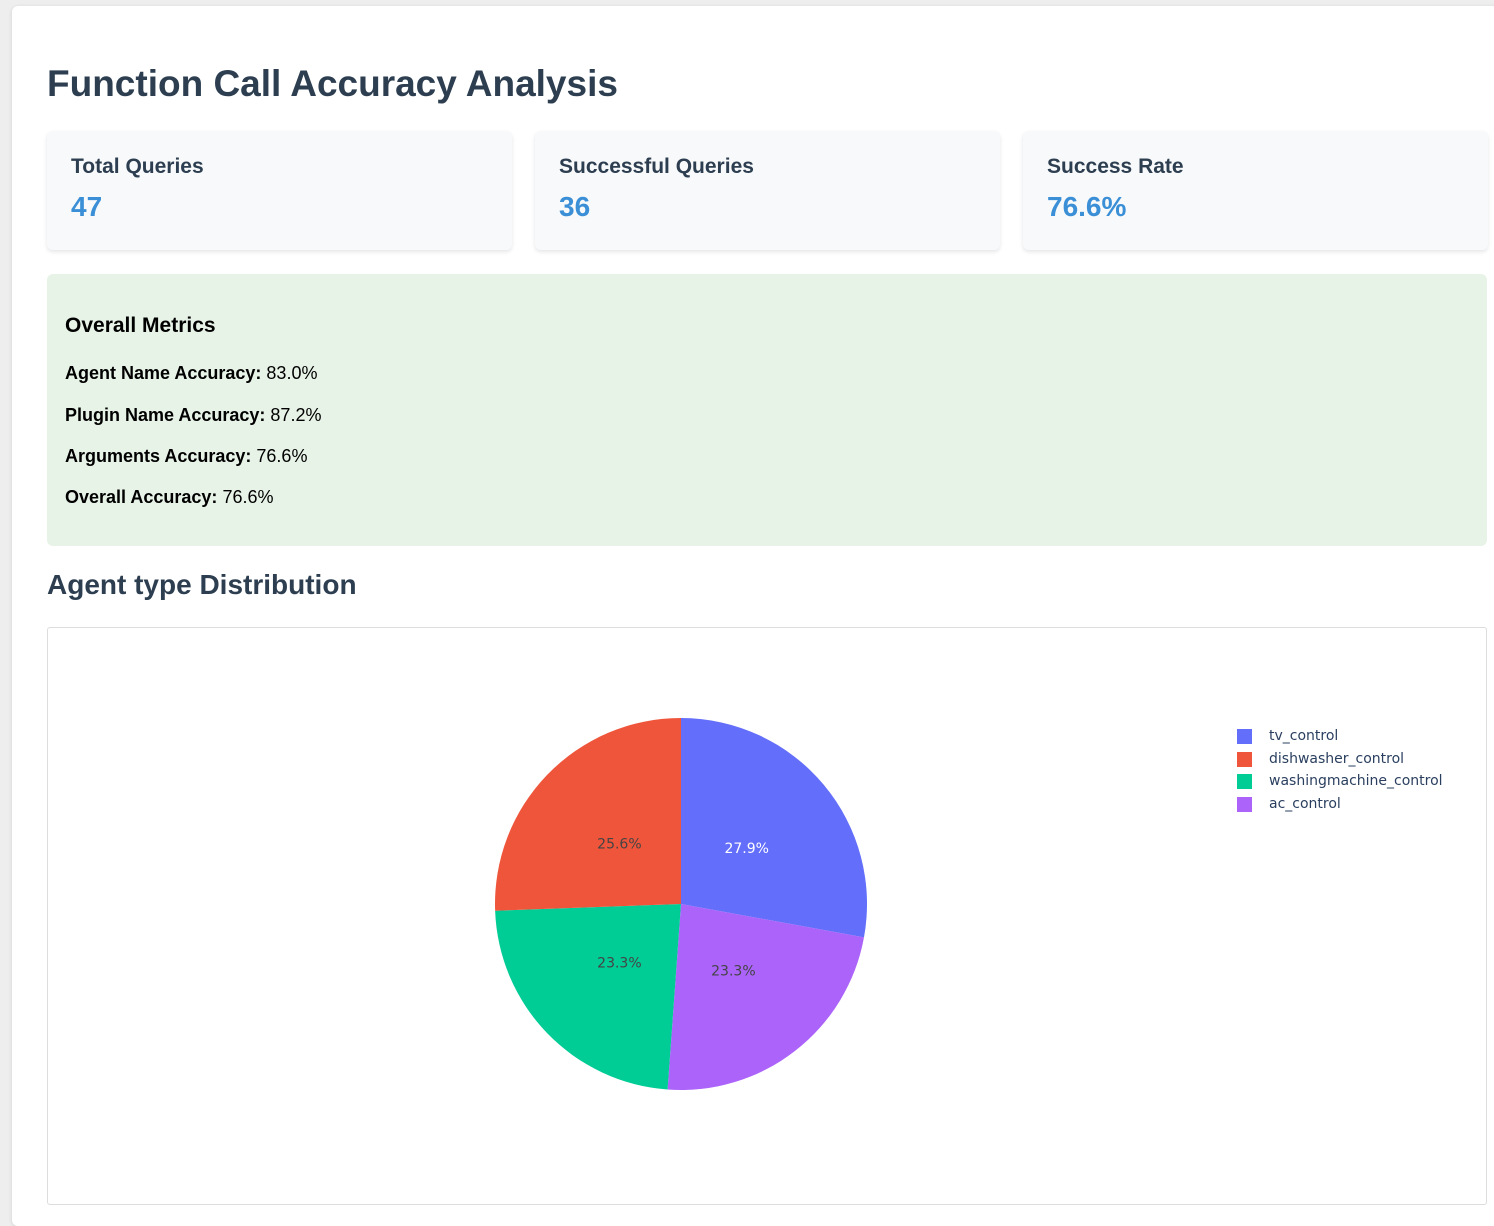  What do you see at coordinates (87, 206) in the screenshot?
I see `stat-value: 47` at bounding box center [87, 206].